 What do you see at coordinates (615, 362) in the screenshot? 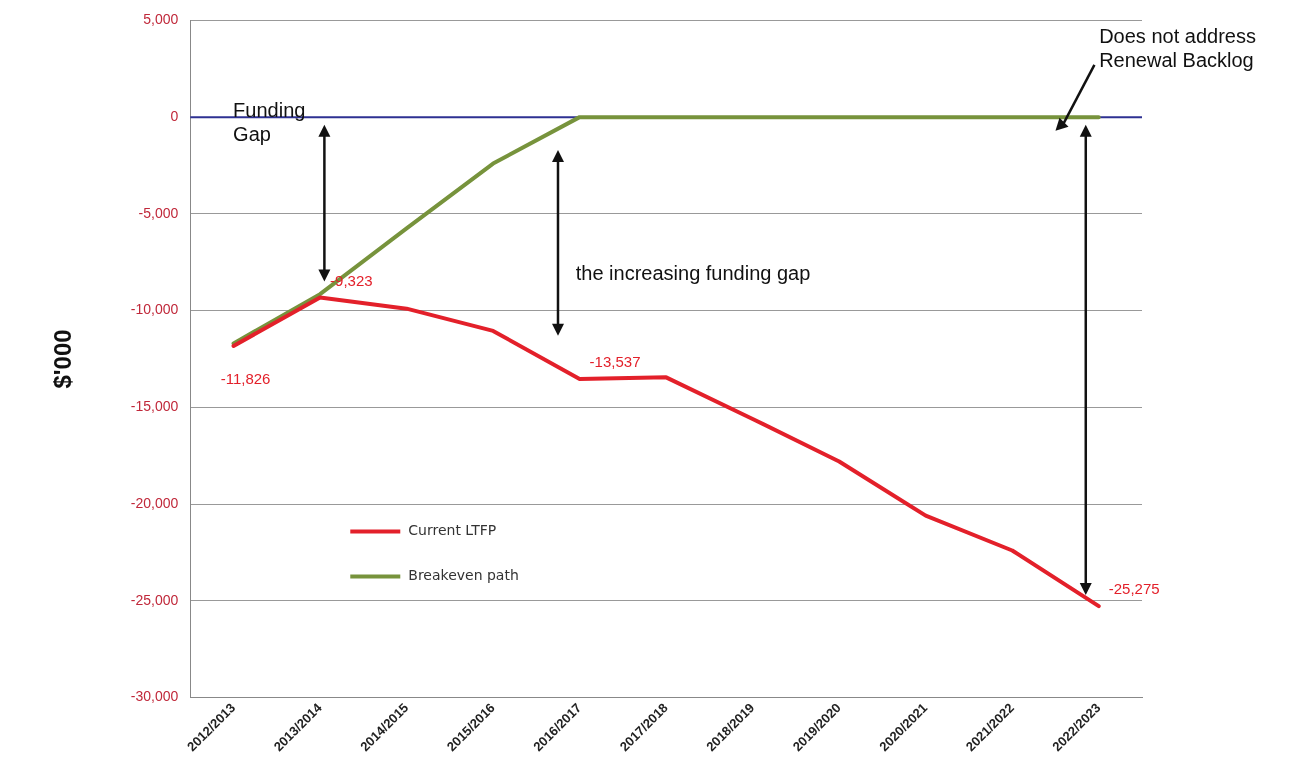
I see `data-label: -13,537` at bounding box center [615, 362].